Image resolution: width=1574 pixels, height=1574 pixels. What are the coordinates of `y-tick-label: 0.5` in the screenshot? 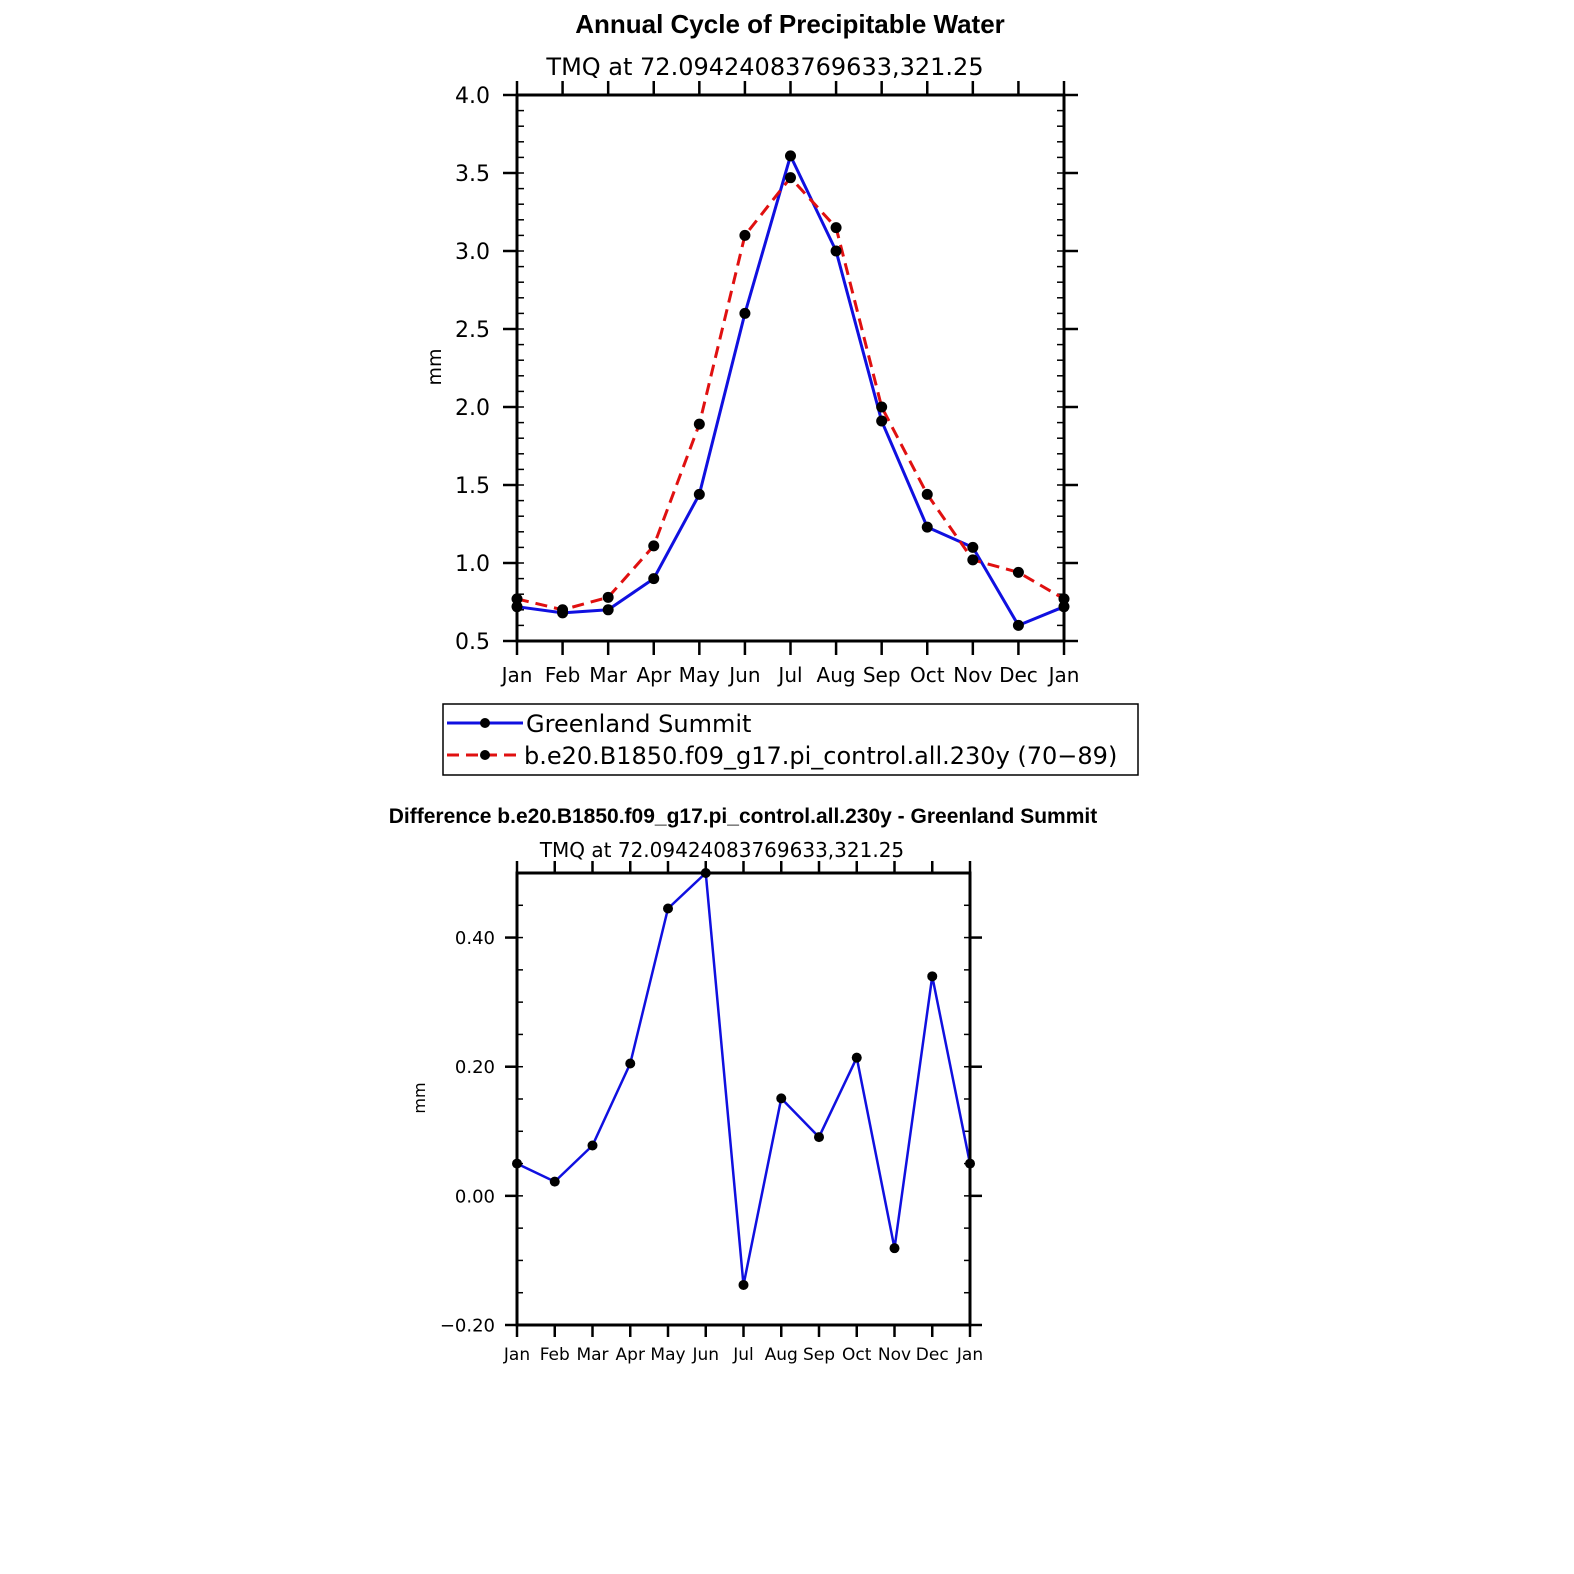 It's located at (472, 642).